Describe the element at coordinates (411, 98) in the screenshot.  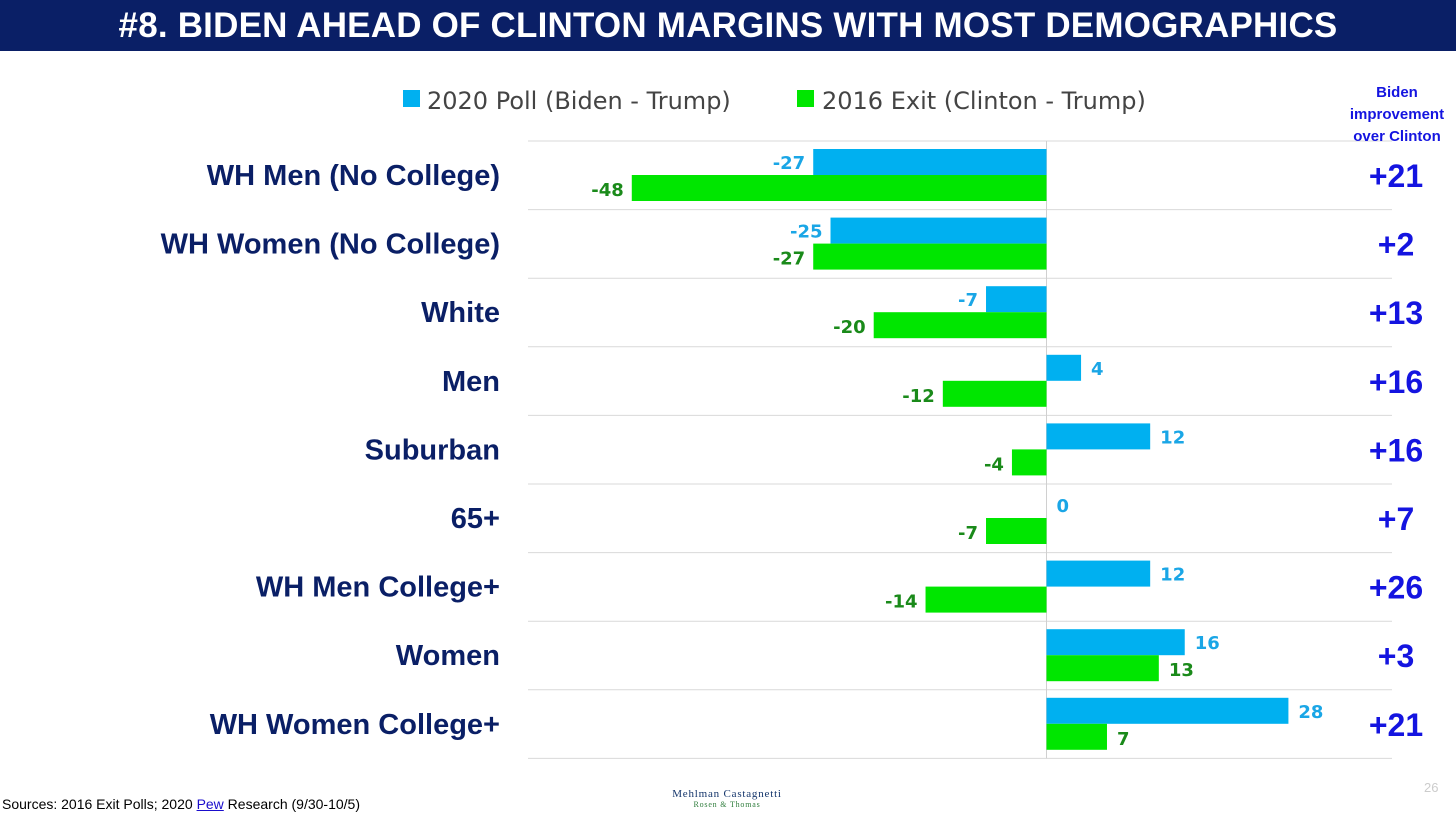
I see `legend-swatch-2020` at that location.